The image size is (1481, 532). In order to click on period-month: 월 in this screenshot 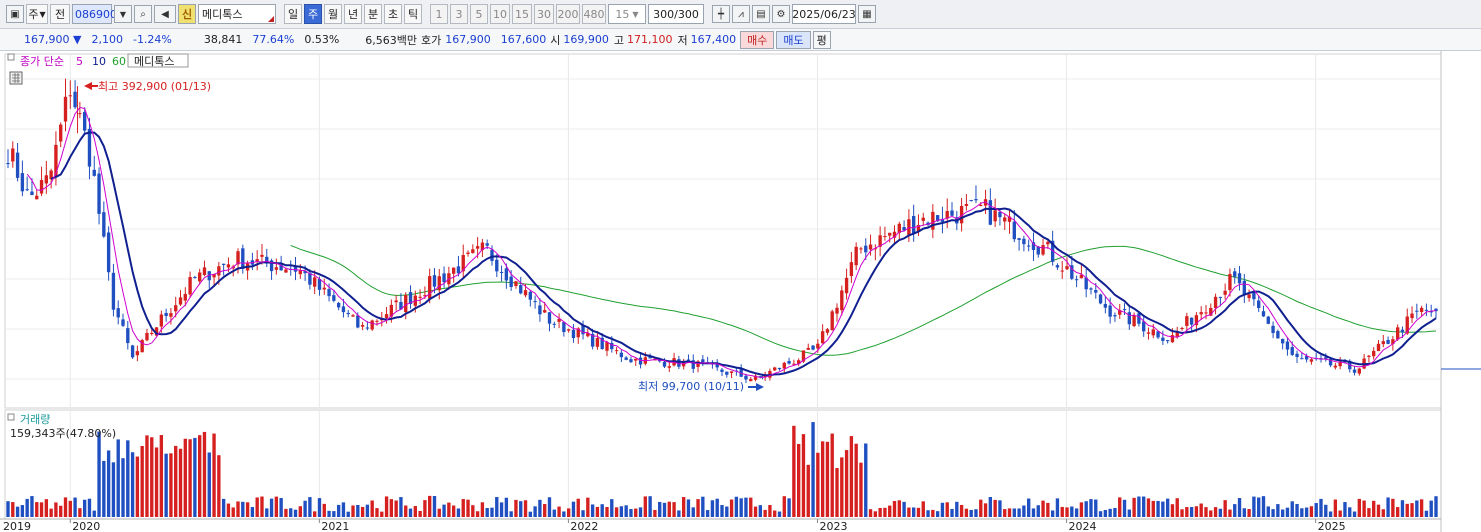, I will do `click(333, 14)`.